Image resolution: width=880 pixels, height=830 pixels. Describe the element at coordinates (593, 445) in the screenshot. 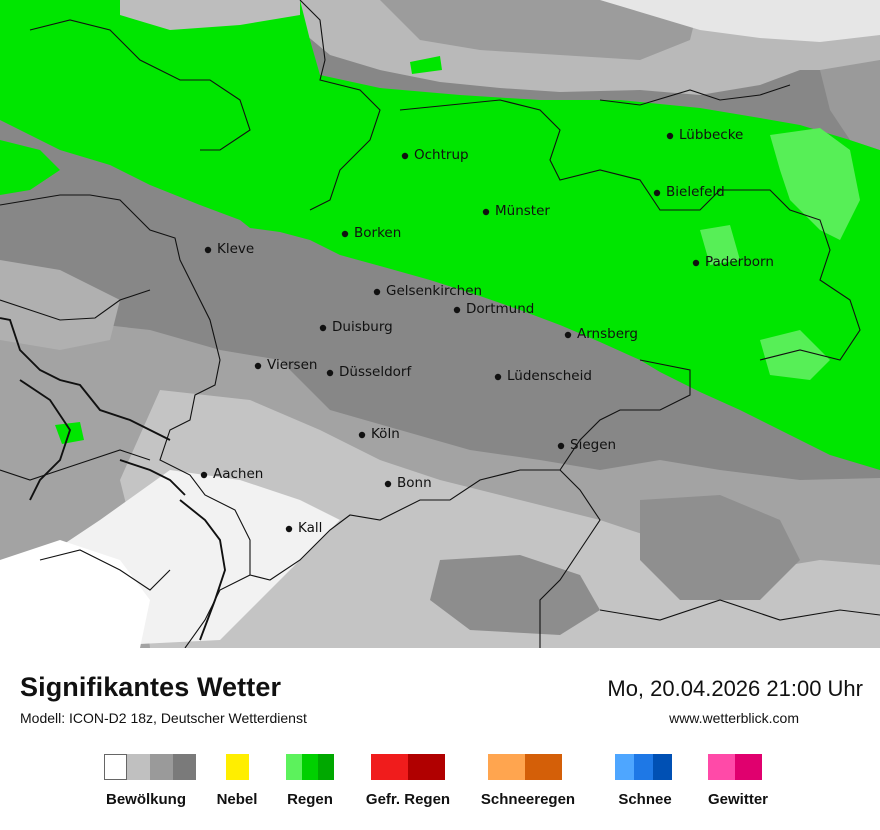

I see `svg-text: Siegen` at that location.